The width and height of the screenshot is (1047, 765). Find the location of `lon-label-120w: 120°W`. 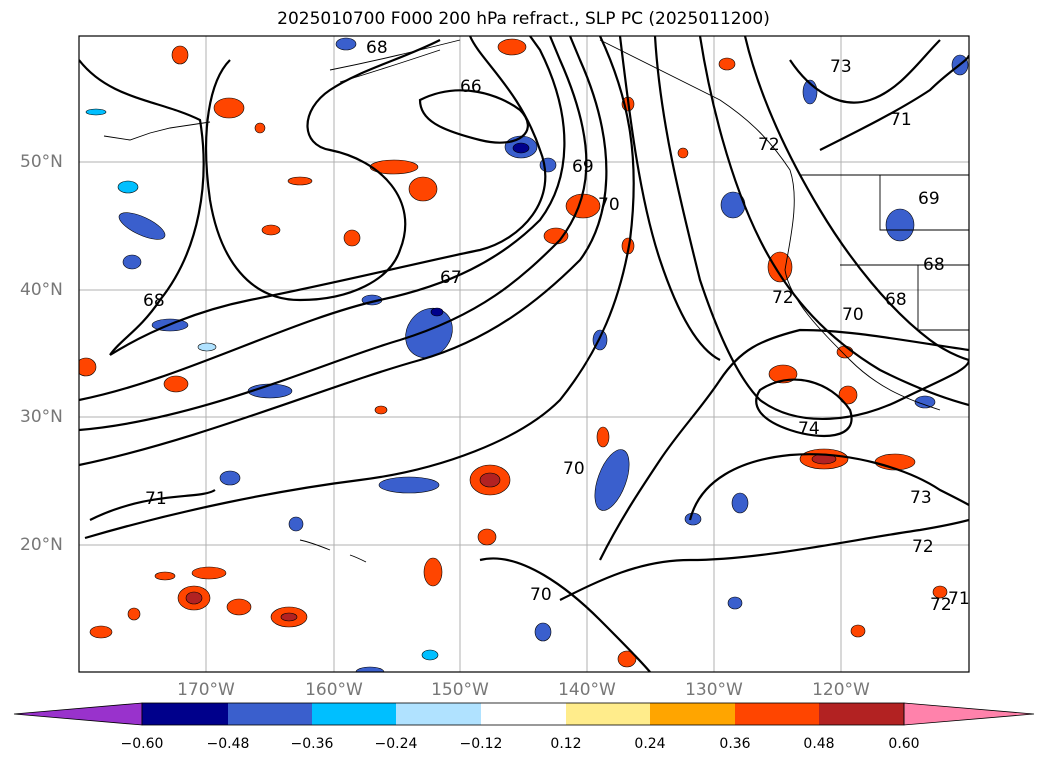

lon-label-120w: 120°W is located at coordinates (841, 690).